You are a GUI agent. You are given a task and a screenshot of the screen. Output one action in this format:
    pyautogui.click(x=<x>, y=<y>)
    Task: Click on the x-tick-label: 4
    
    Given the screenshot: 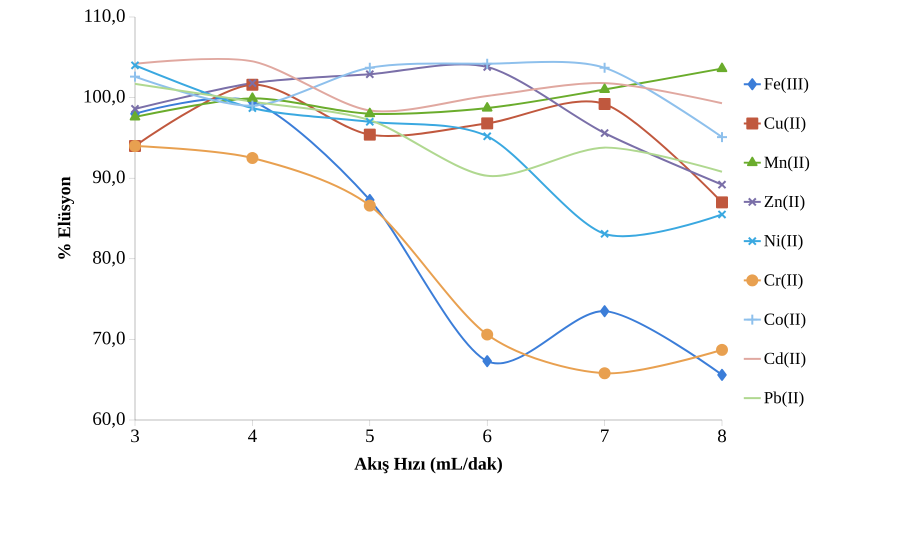 What is the action you would take?
    pyautogui.click(x=252, y=436)
    